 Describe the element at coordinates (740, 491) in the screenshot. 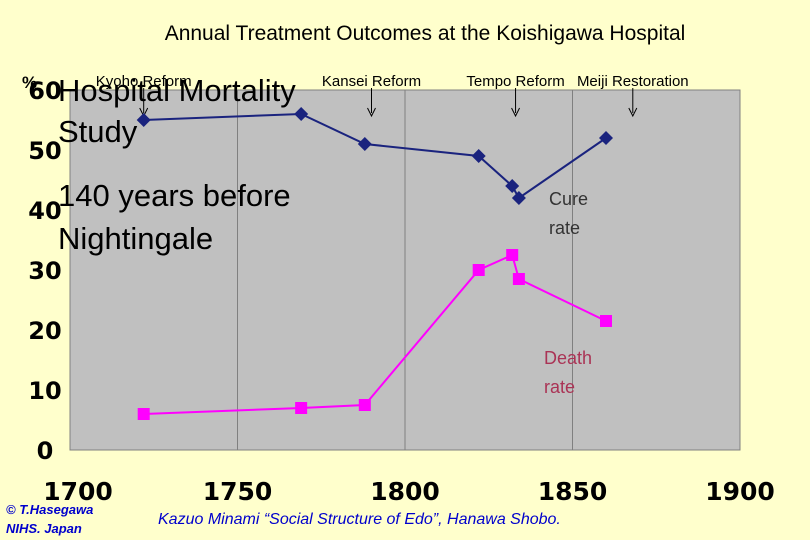

I see `x-tick-1900: 1900` at that location.